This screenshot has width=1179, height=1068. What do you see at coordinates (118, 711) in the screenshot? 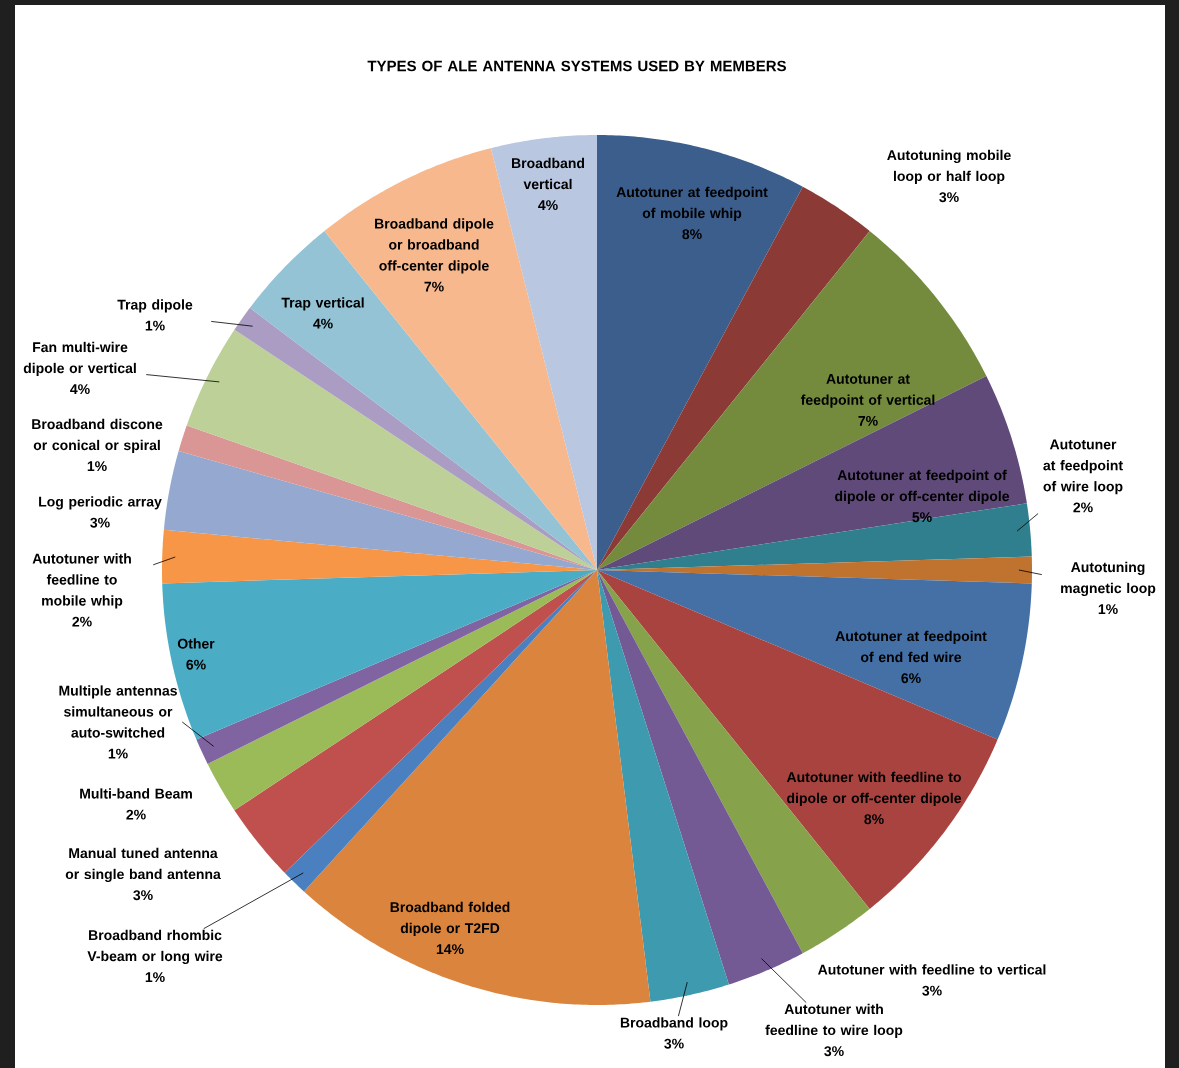
I see `slice-label: Multiple antennas simultaneous or auto-switched` at bounding box center [118, 711].